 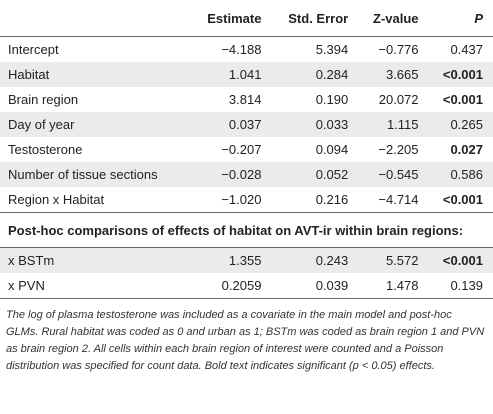 What do you see at coordinates (391, 260) in the screenshot?
I see `cell: 5.572` at bounding box center [391, 260].